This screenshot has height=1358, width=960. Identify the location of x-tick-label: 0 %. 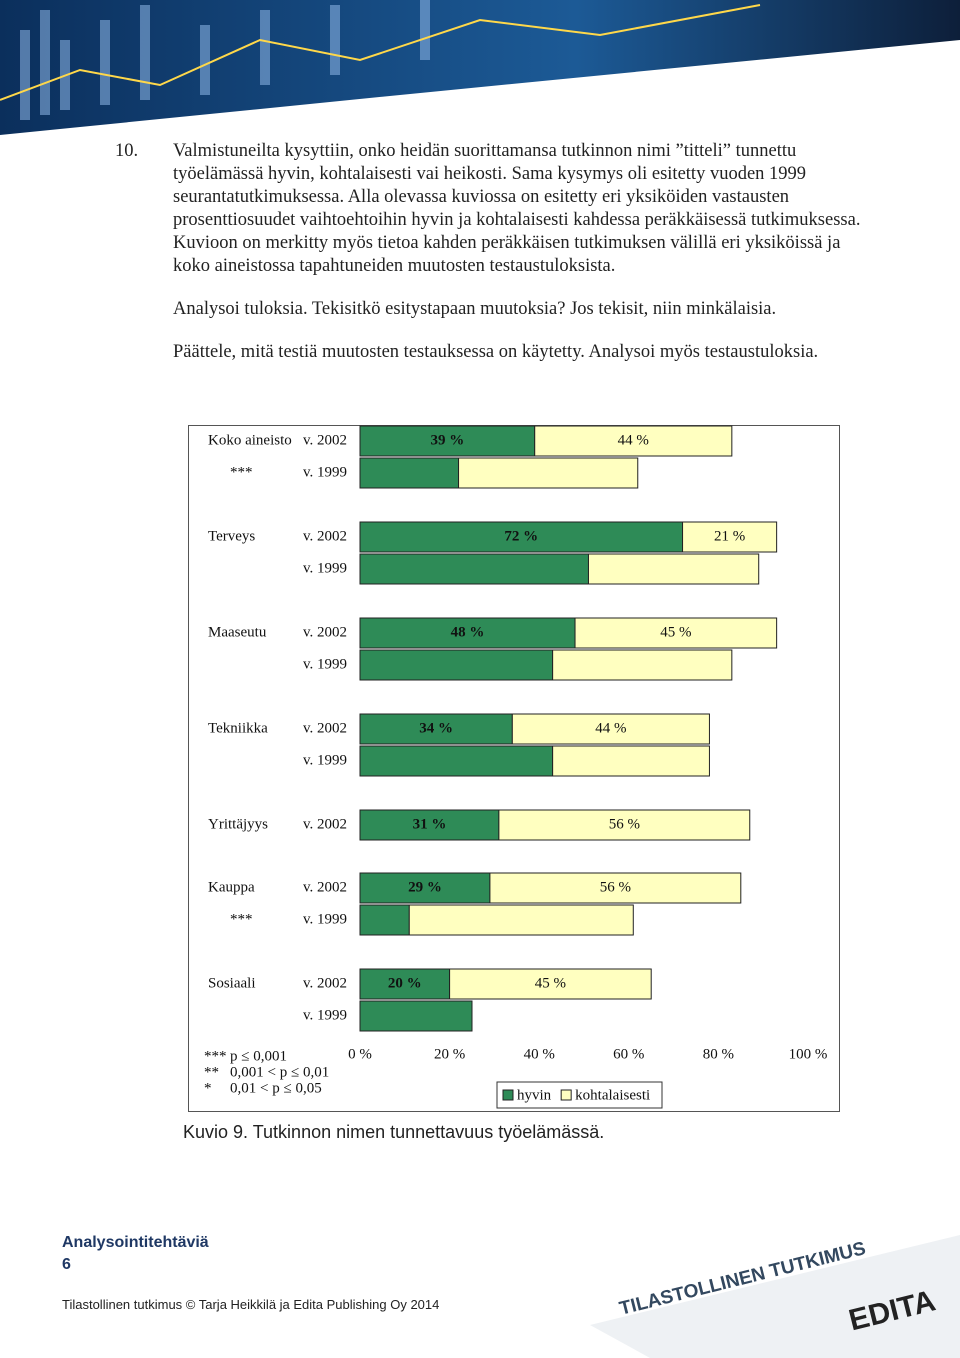
(360, 1054).